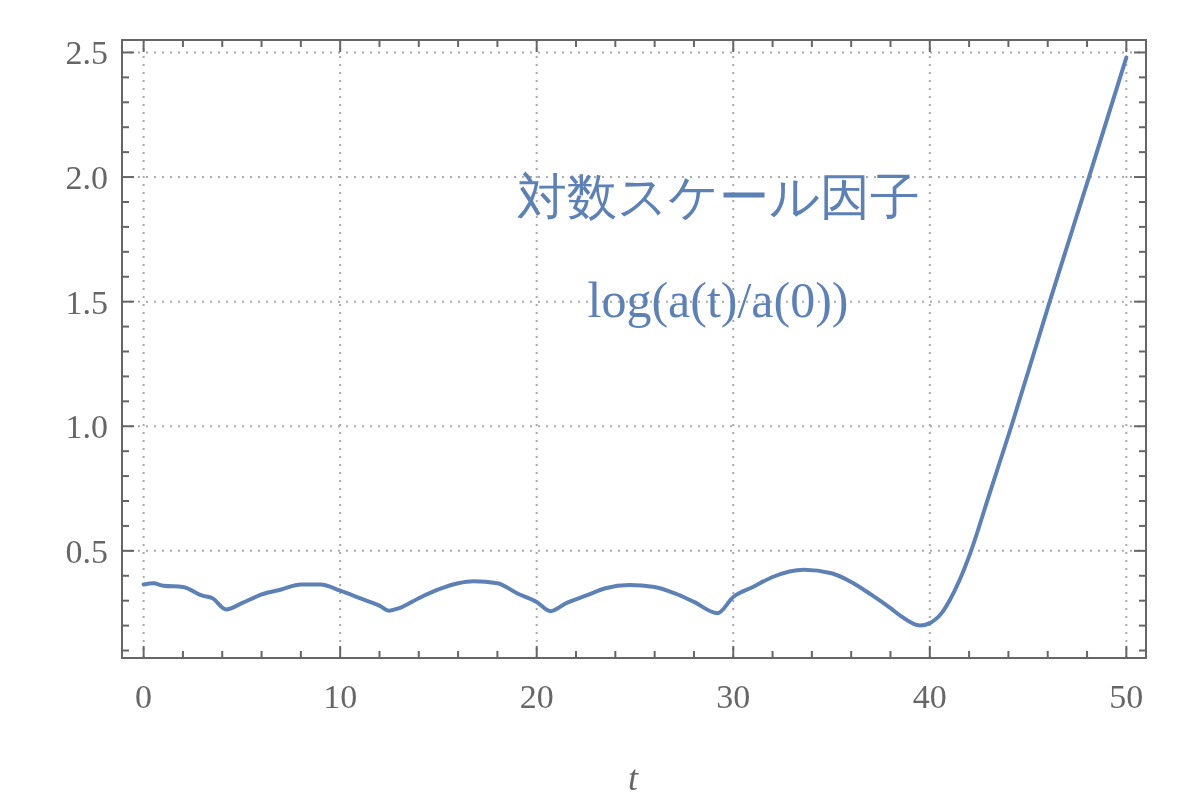 The width and height of the screenshot is (1189, 799). Describe the element at coordinates (340, 696) in the screenshot. I see `x-tick-label: 10` at that location.